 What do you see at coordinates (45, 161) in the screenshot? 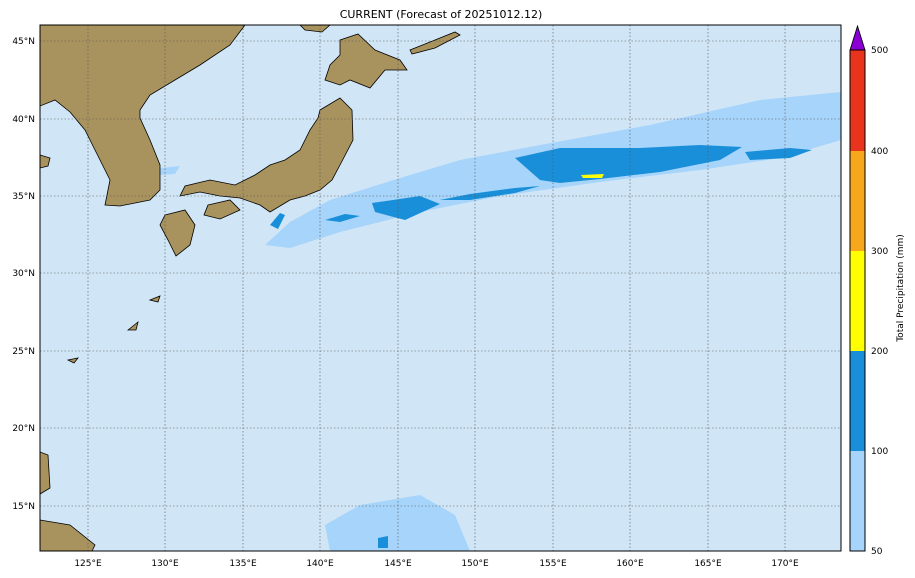
I see `land-shandong` at bounding box center [45, 161].